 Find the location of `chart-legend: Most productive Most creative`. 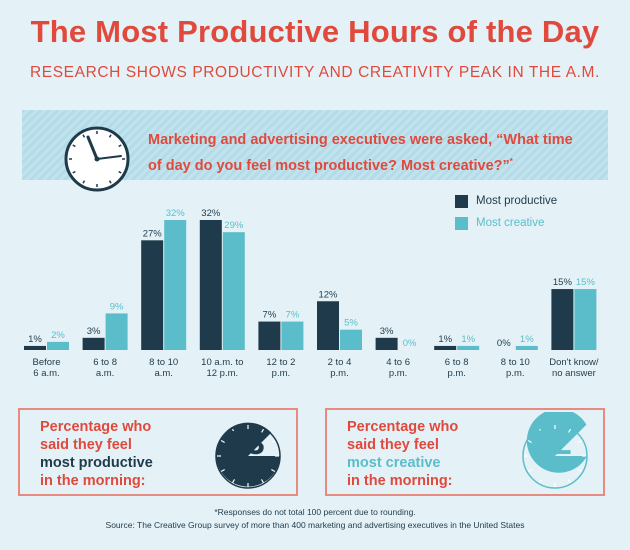

chart-legend: Most productive Most creative is located at coordinates (506, 212).